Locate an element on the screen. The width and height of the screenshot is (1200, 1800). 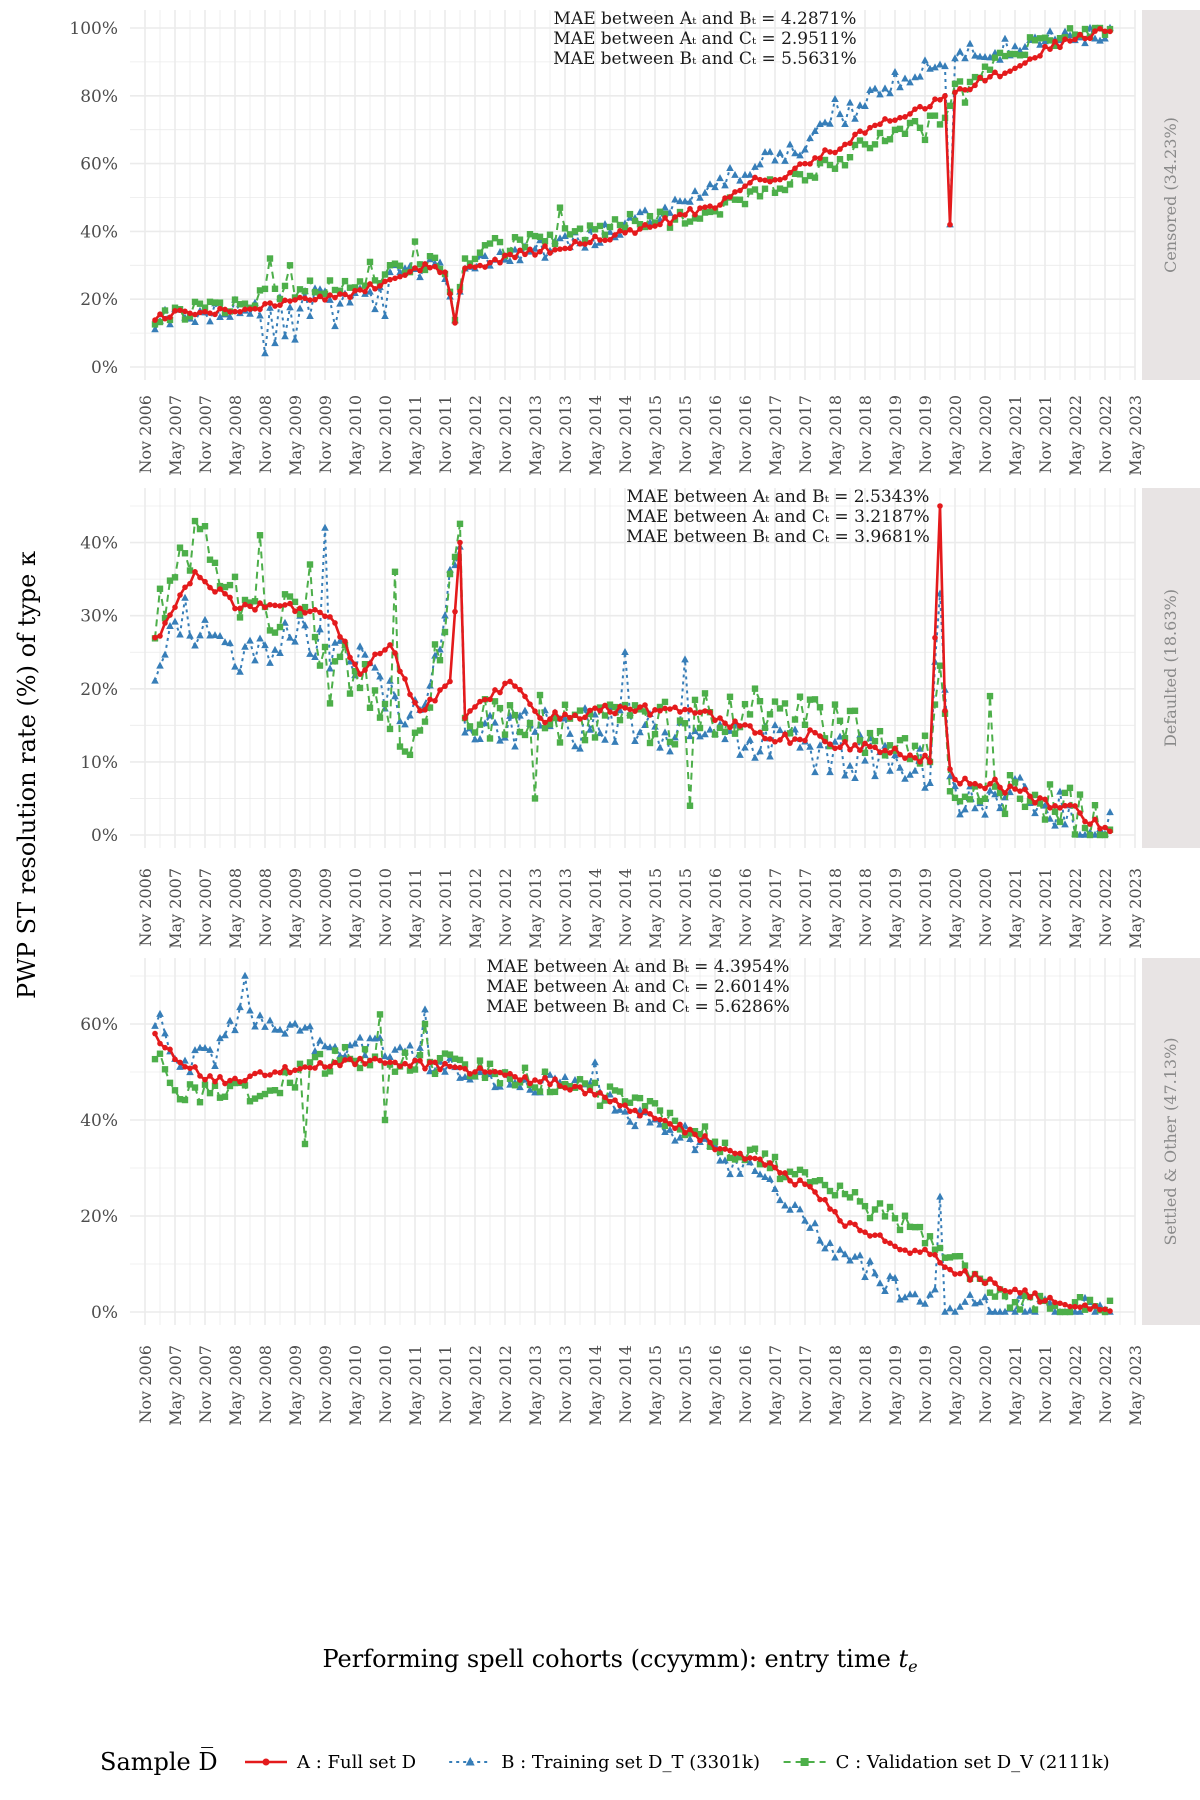
x-tick-label: May 2015 is located at coordinates (655, 1385).